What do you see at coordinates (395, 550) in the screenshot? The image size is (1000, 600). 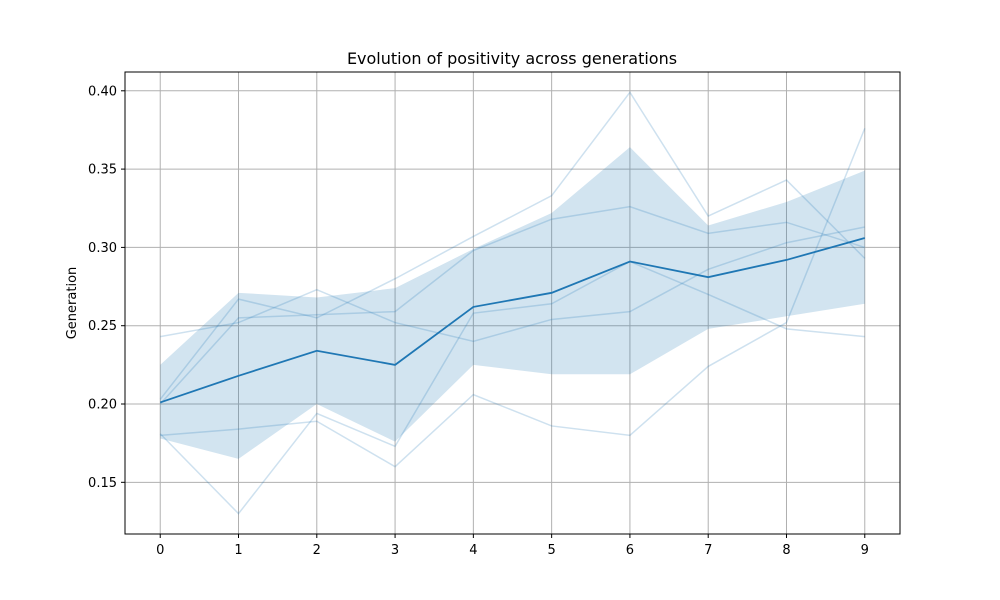 I see `x-tick-label: 3` at bounding box center [395, 550].